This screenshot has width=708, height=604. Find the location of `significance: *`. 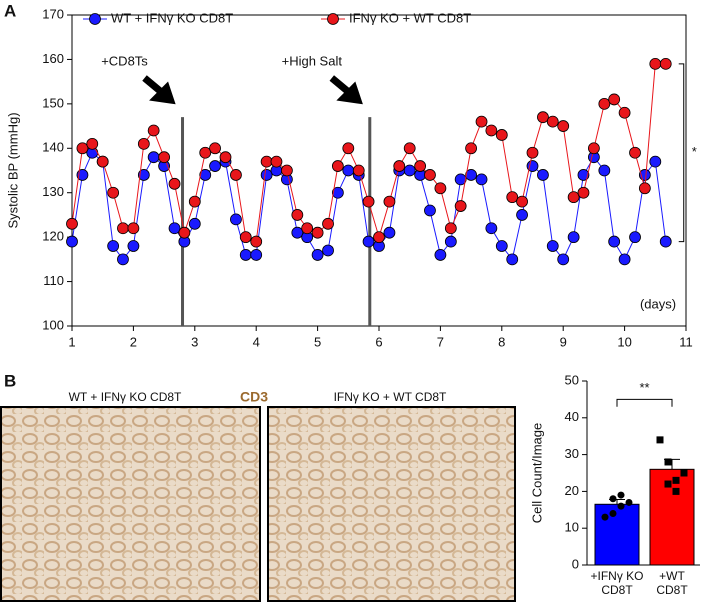

significance: * is located at coordinates (694, 151).